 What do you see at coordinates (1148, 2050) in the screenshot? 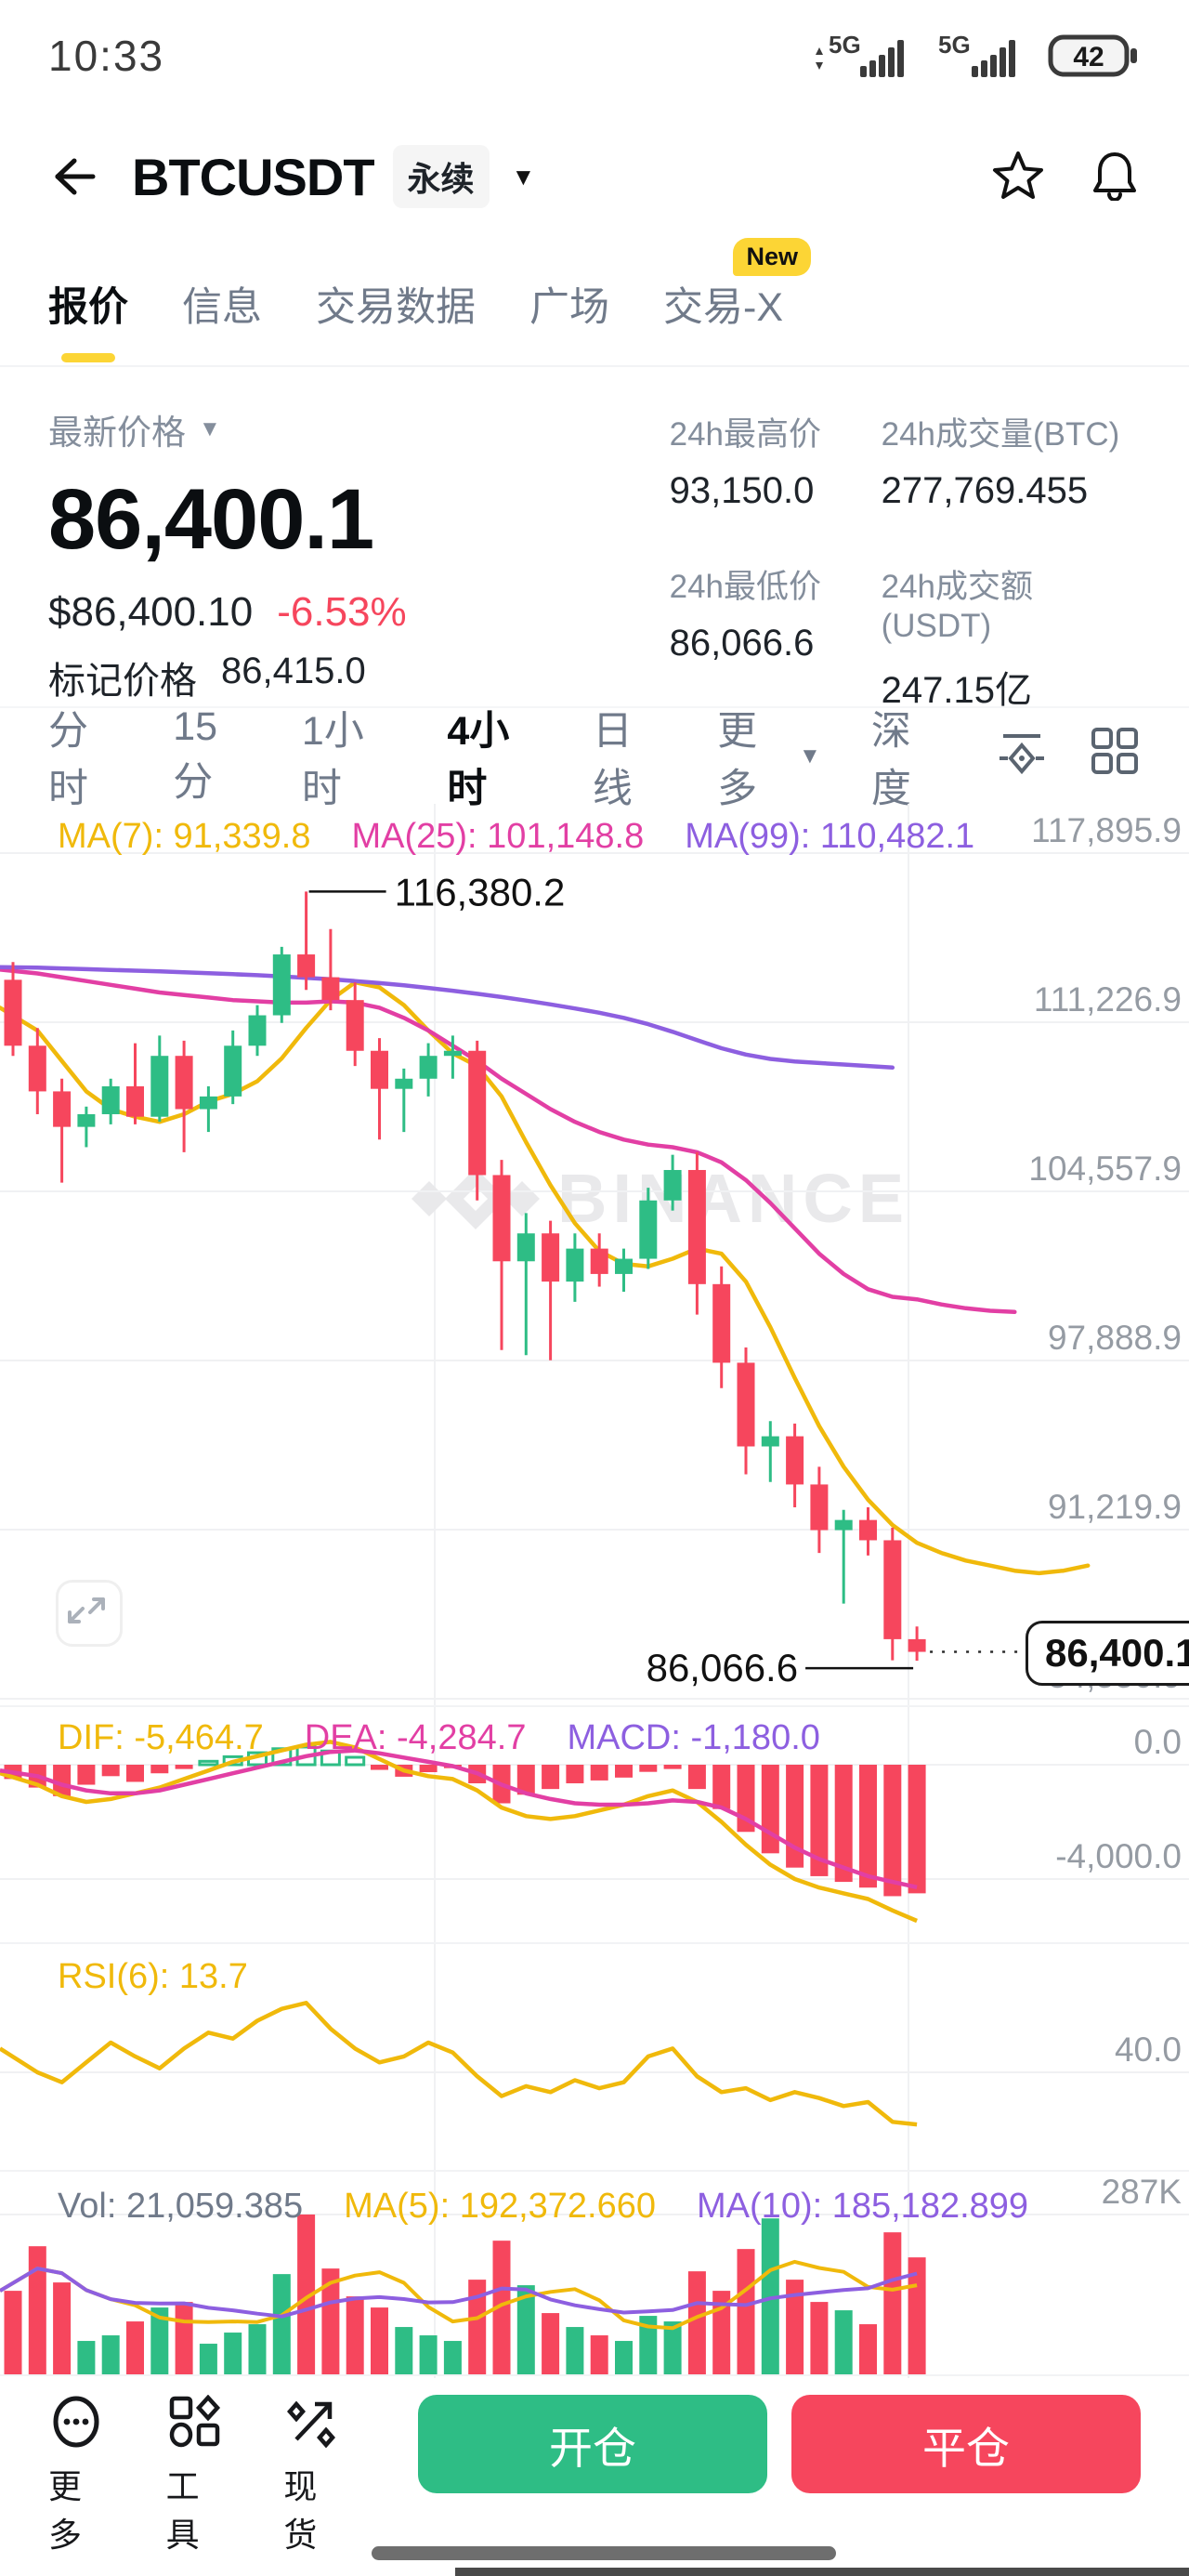
I see `rsi-axis-label: 40.0` at bounding box center [1148, 2050].